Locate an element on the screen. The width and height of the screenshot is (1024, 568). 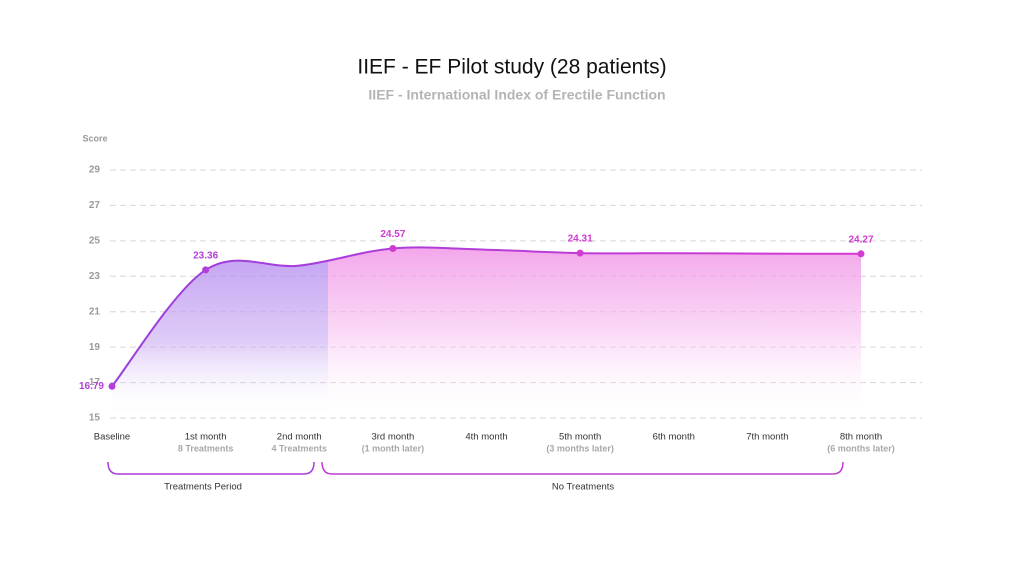
period-label: No Treatments is located at coordinates (583, 487).